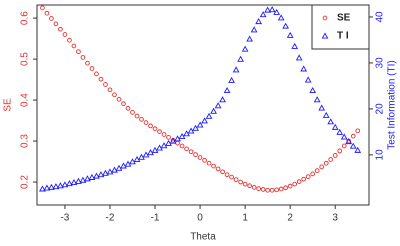 The height and width of the screenshot is (246, 400). What do you see at coordinates (25, 18) in the screenshot?
I see `y-tick-label: 0.6` at bounding box center [25, 18].